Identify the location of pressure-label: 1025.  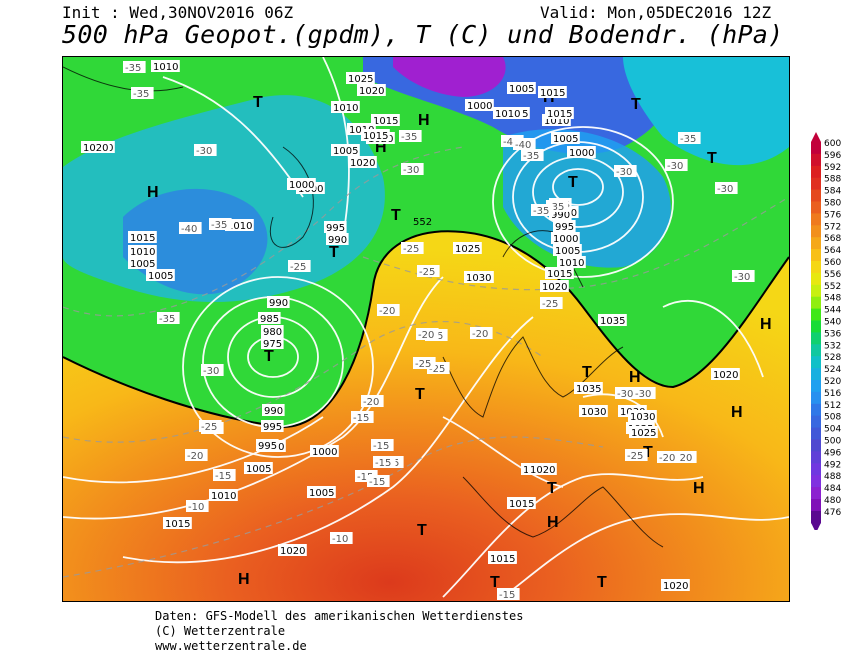
(643, 432).